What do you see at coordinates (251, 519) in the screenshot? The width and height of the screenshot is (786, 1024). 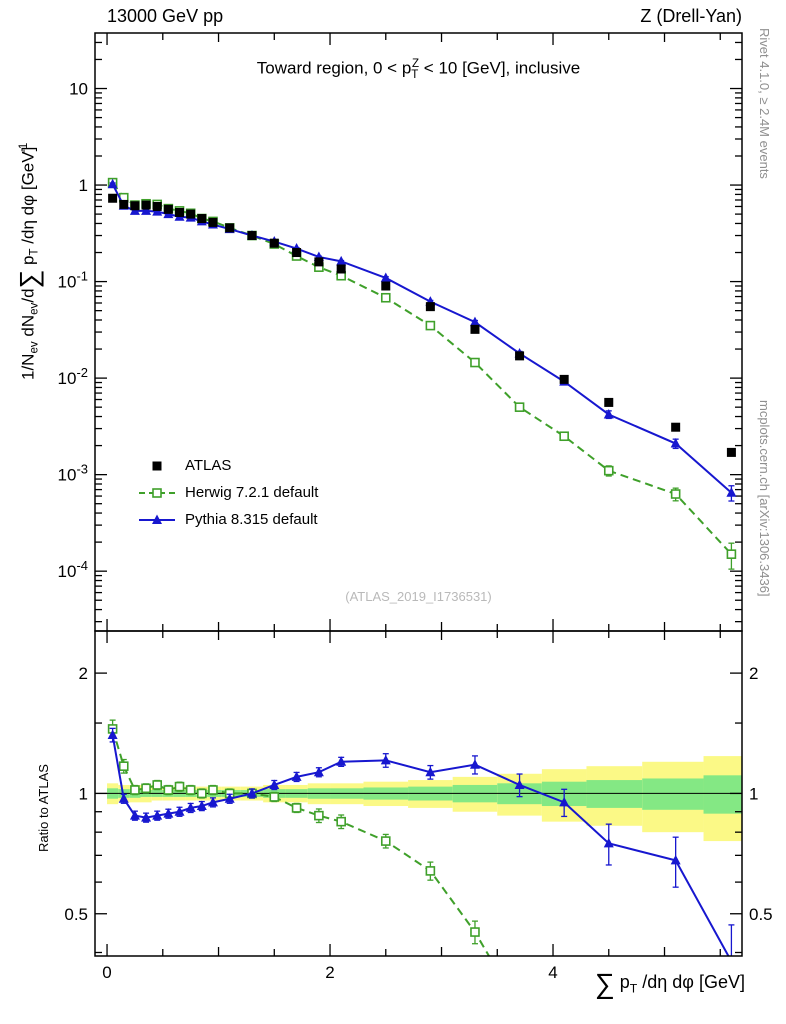 I see `legend-label: Pythia 8.315 default` at bounding box center [251, 519].